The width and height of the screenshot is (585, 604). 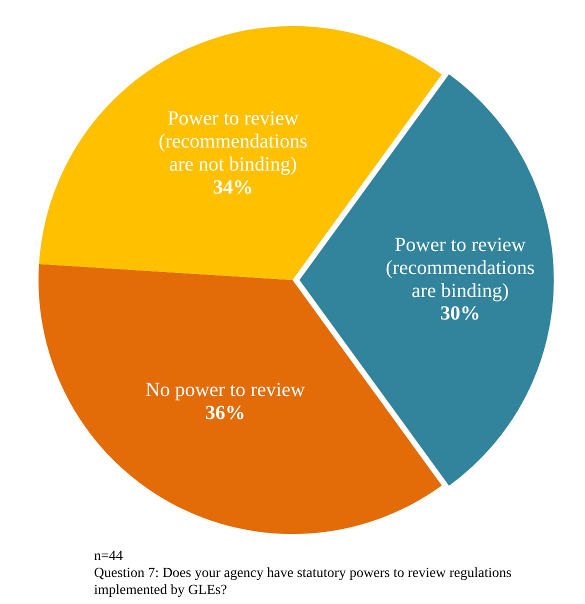 What do you see at coordinates (233, 187) in the screenshot?
I see `data-label: 34%` at bounding box center [233, 187].